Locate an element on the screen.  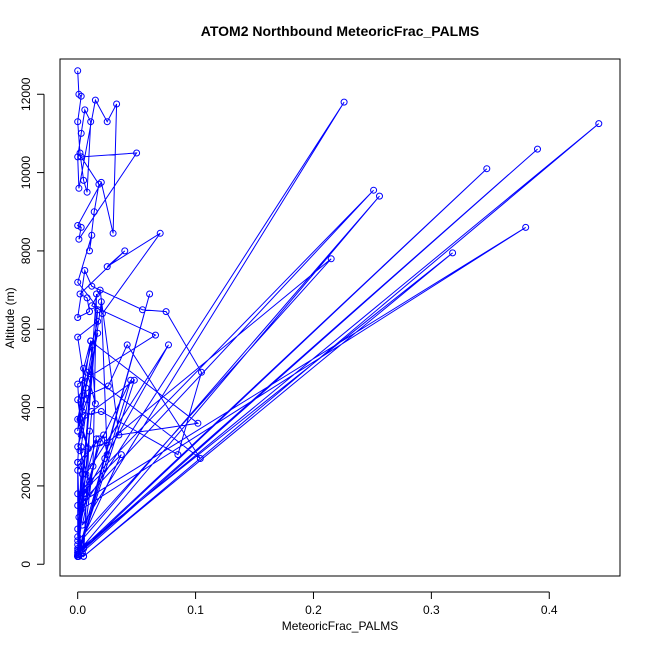
chart-title: ATOM2 Northbound MeteoricFrac_PALMS is located at coordinates (340, 31).